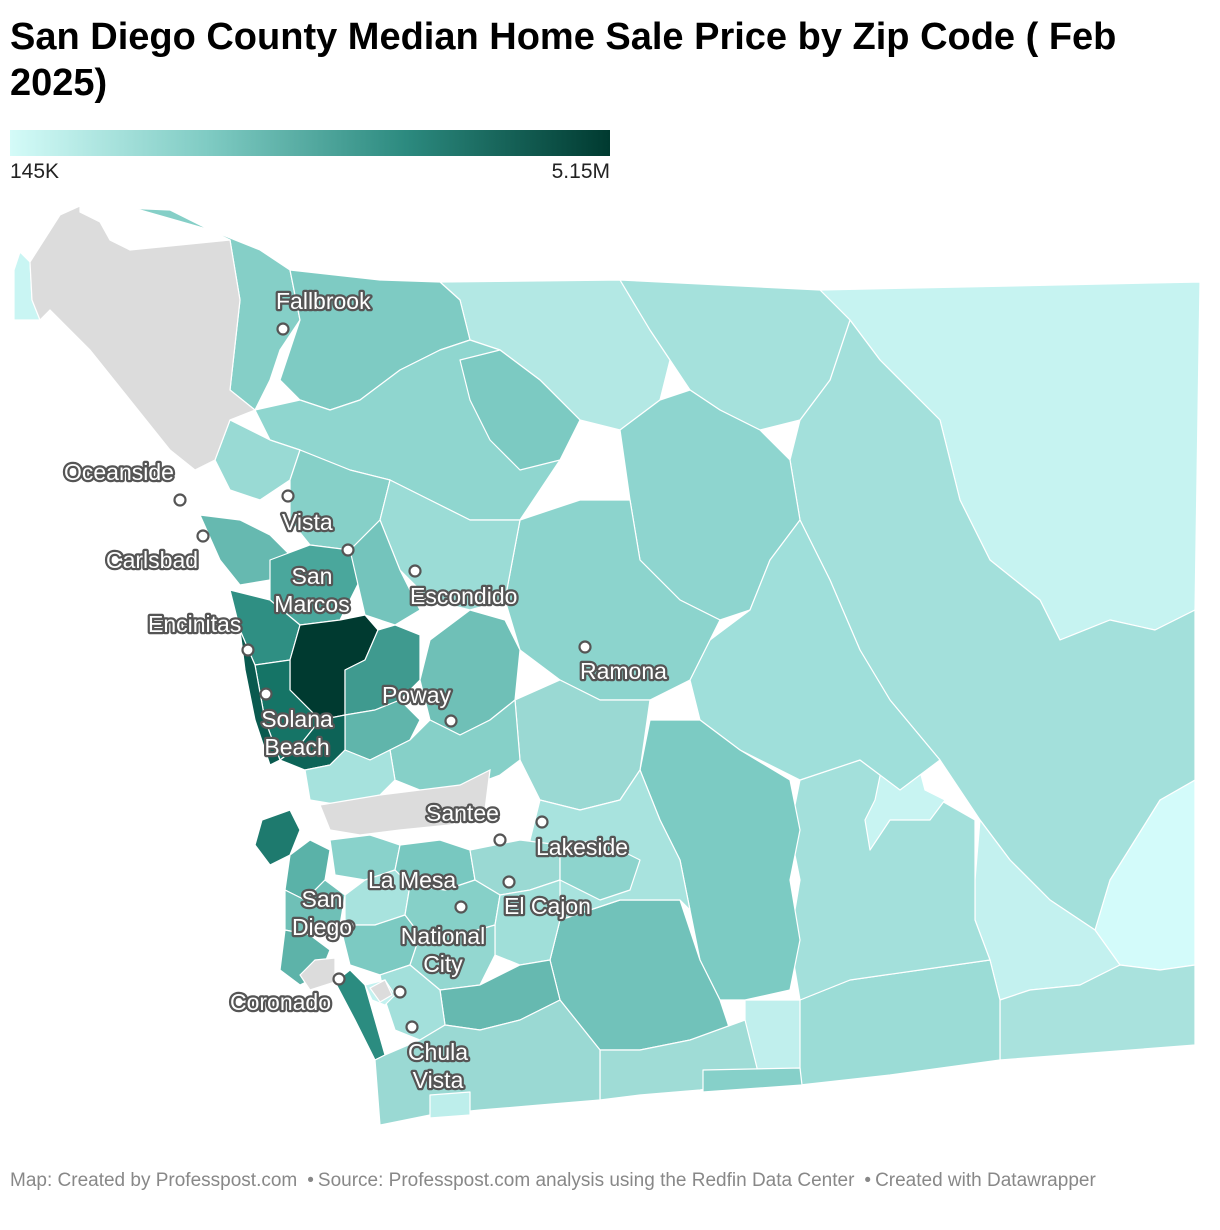  I want to click on city-label-encinitas: Encinitas, so click(194, 624).